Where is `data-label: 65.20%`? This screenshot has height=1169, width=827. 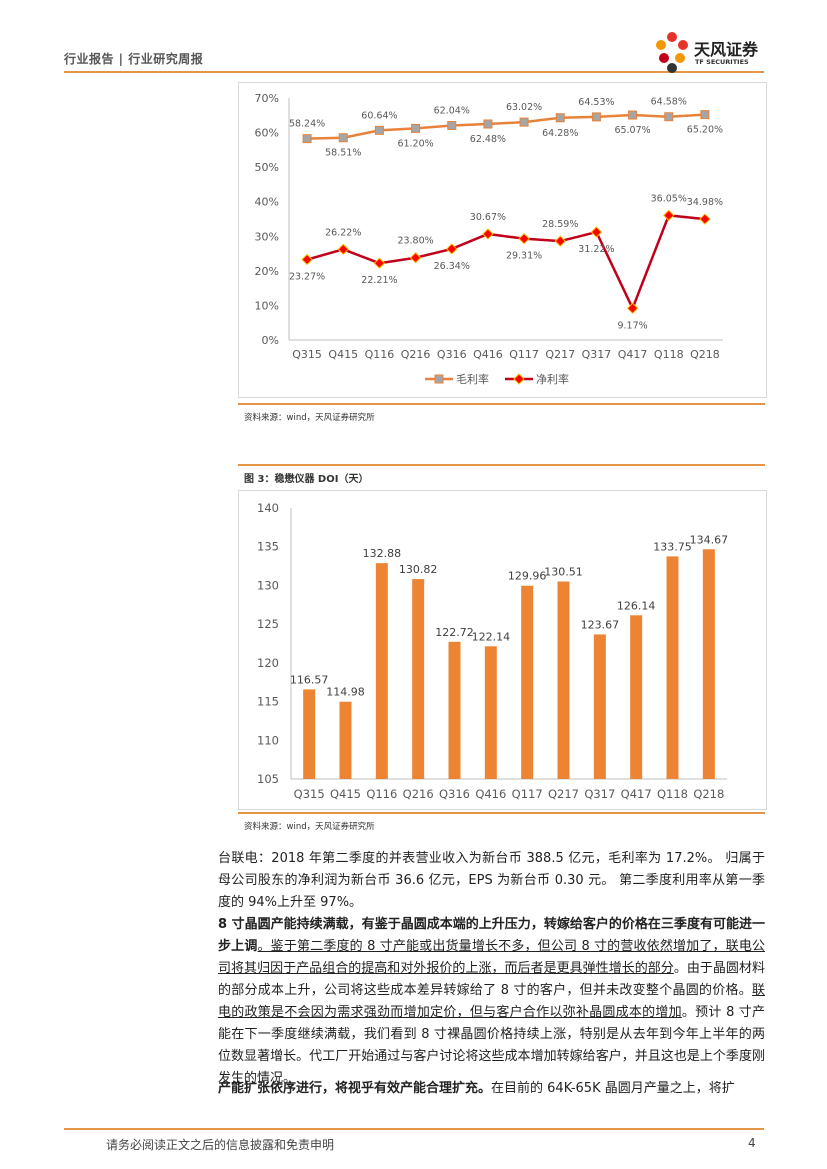
data-label: 65.20% is located at coordinates (705, 130).